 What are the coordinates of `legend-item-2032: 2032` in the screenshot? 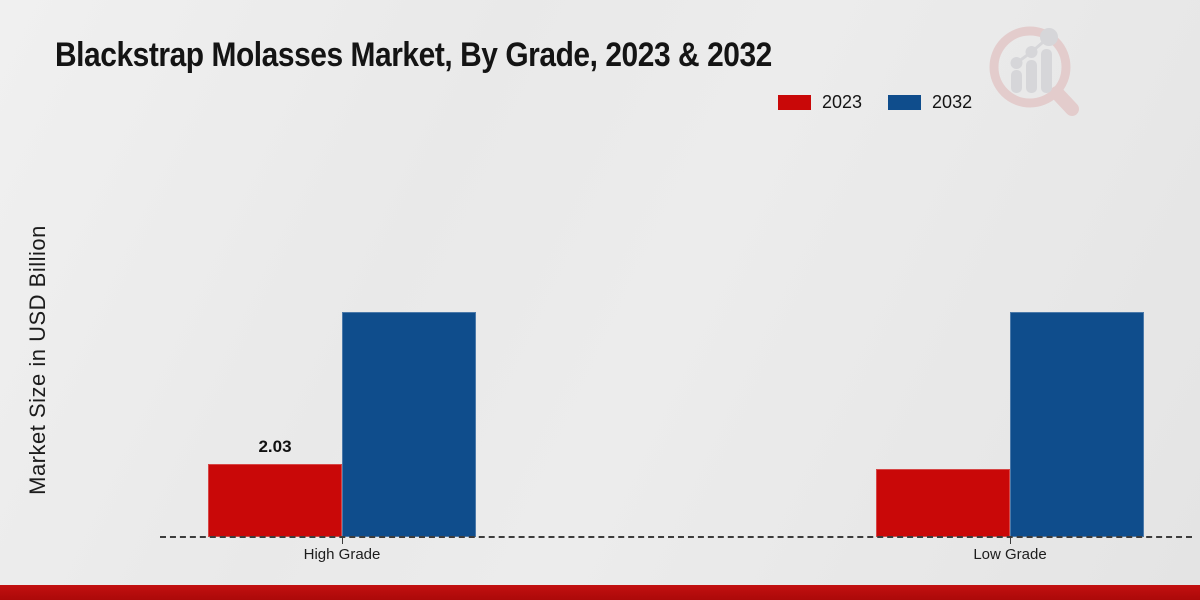 It's located at (930, 102).